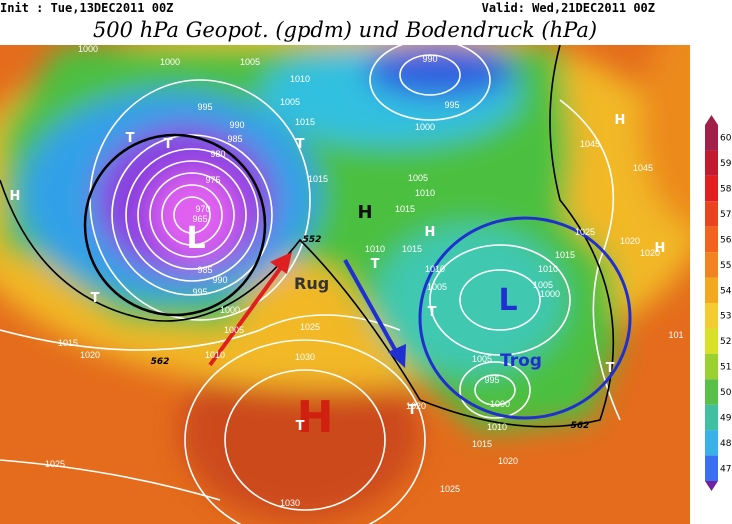 Image resolution: width=732 pixels, height=524 pixels. Describe the element at coordinates (726, 291) in the screenshot. I see `colorbar-label: 54` at that location.